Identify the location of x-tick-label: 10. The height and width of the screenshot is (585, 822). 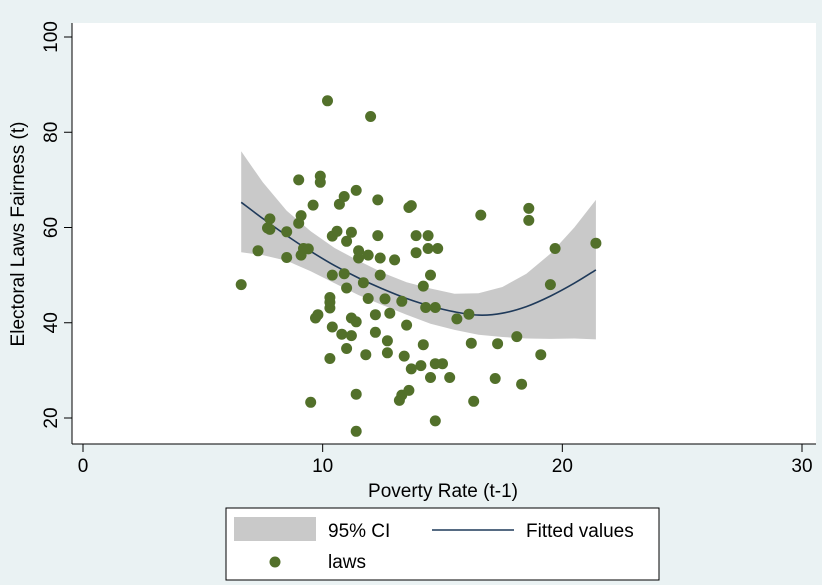
(322, 466).